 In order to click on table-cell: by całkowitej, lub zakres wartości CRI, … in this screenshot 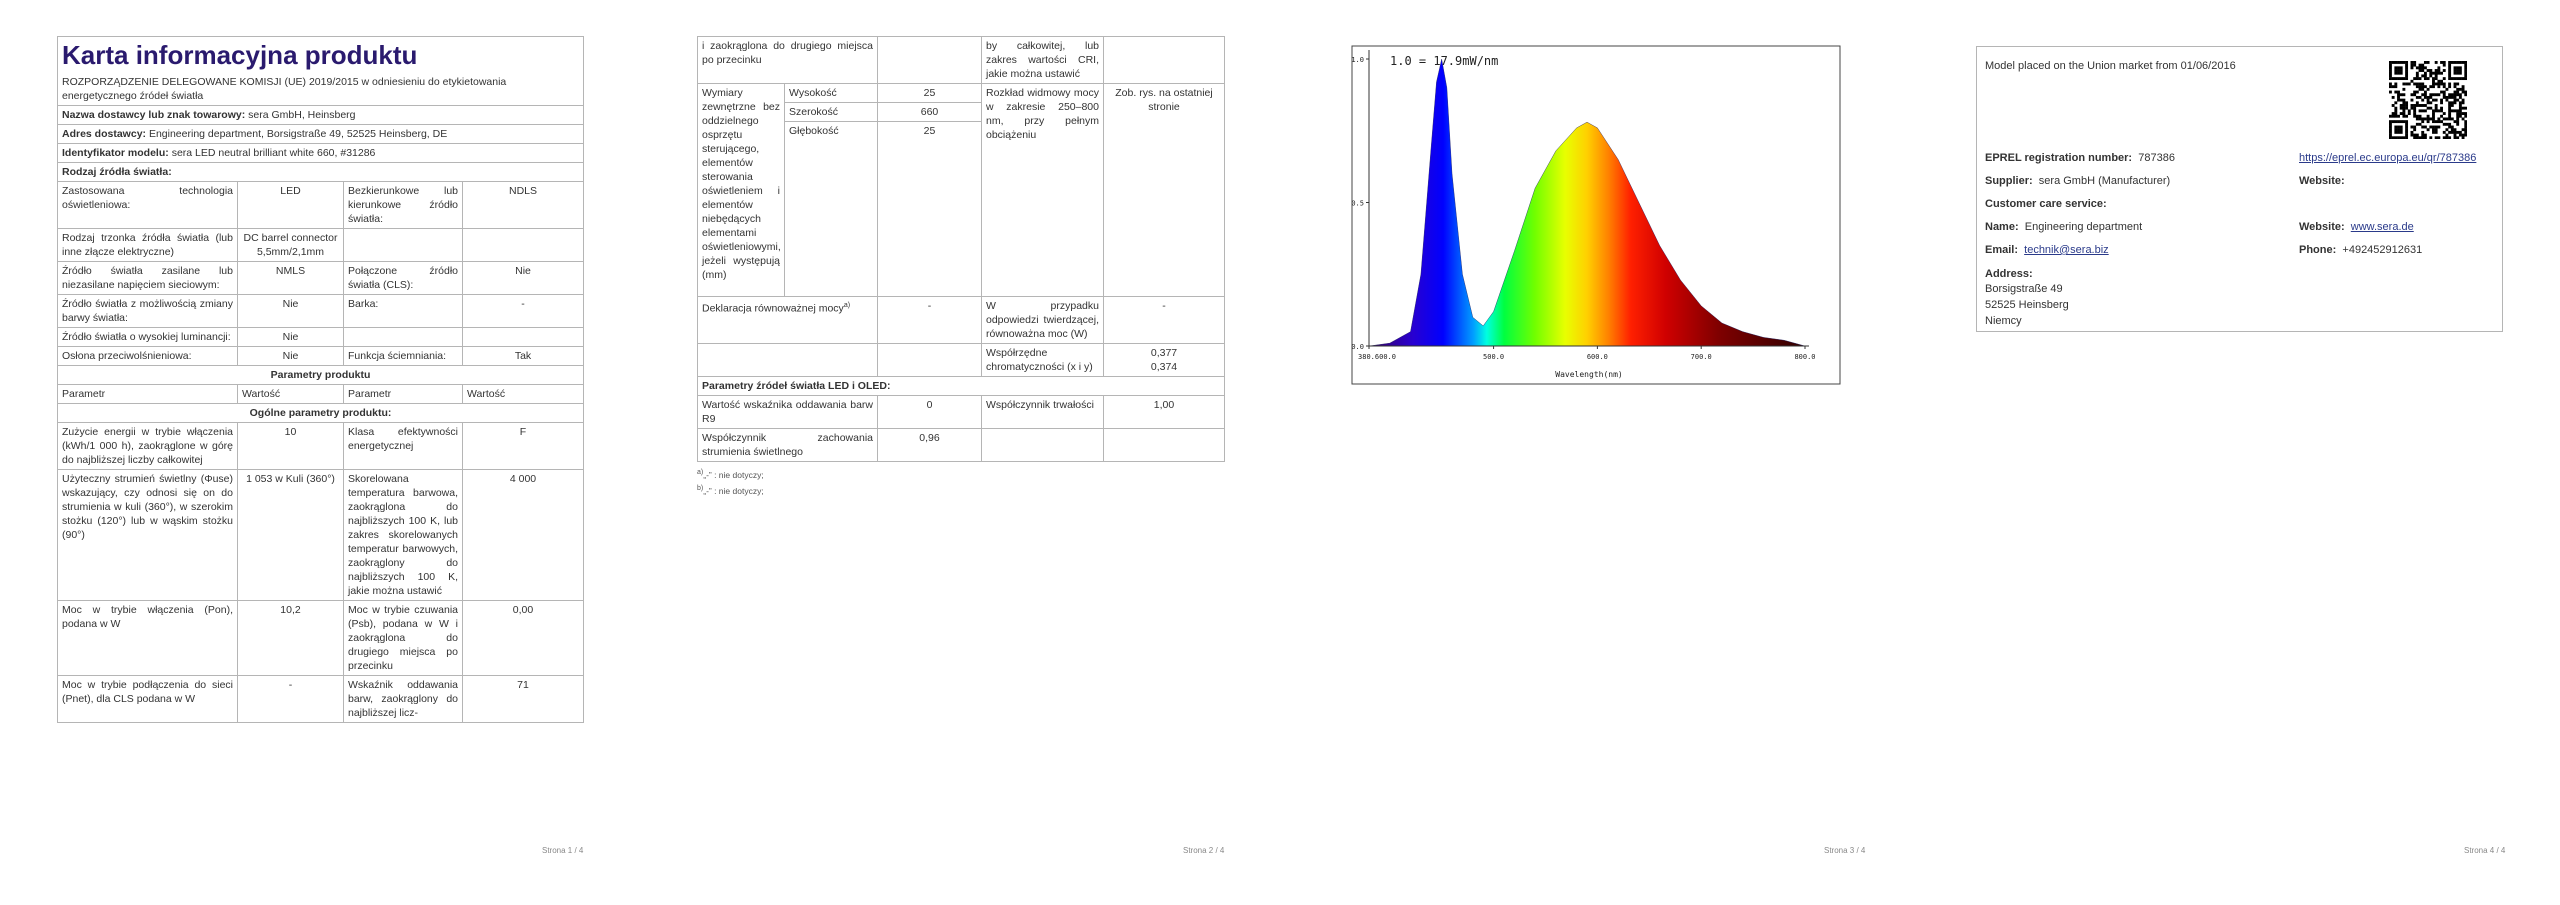, I will do `click(1042, 60)`.